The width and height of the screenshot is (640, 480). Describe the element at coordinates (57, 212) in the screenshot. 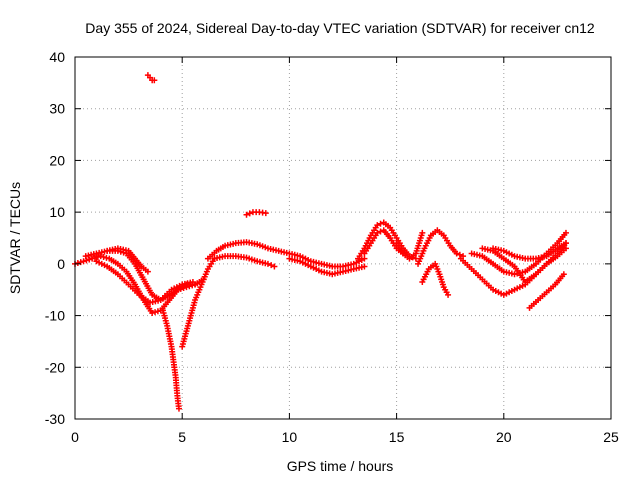

I see `y-tick-label: 10` at that location.